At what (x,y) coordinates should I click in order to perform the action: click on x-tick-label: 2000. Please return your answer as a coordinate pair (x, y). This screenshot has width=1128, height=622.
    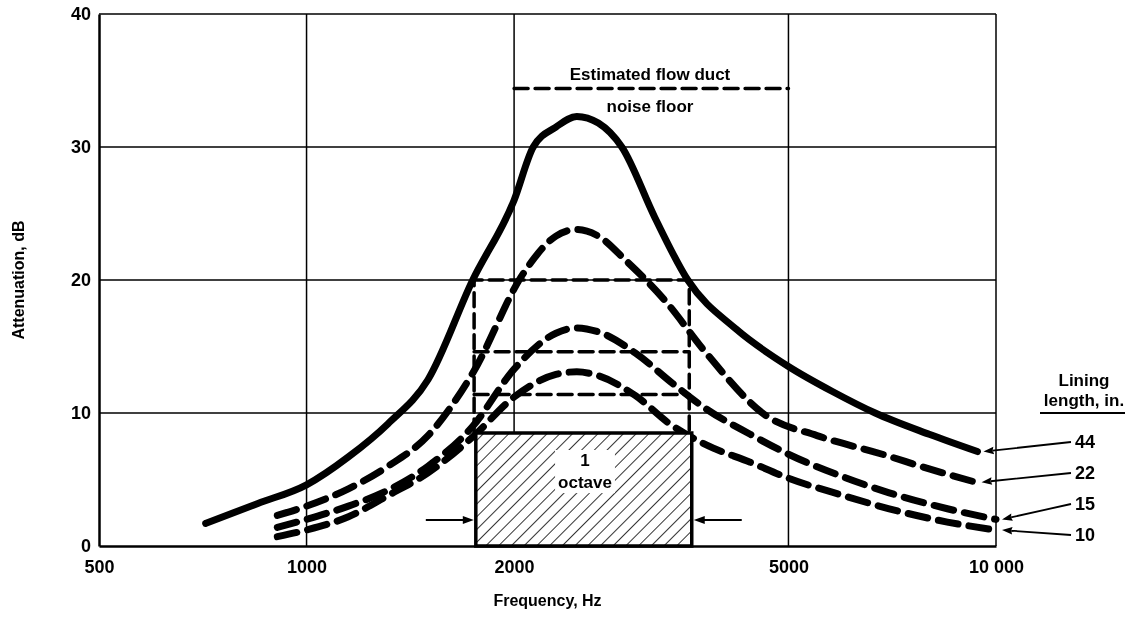
    Looking at the image, I should click on (514, 566).